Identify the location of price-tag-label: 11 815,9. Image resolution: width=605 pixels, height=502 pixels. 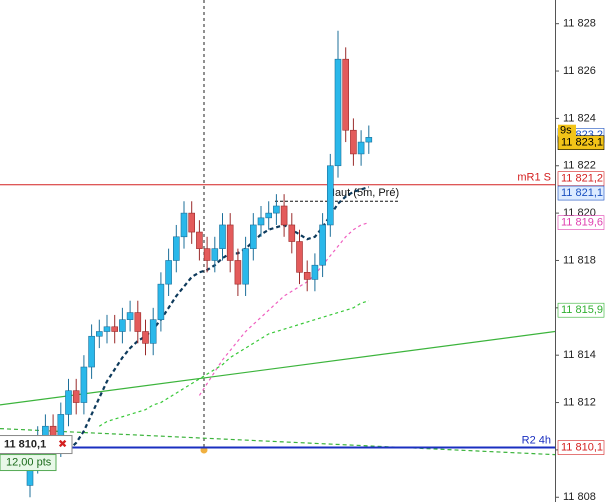
(582, 310).